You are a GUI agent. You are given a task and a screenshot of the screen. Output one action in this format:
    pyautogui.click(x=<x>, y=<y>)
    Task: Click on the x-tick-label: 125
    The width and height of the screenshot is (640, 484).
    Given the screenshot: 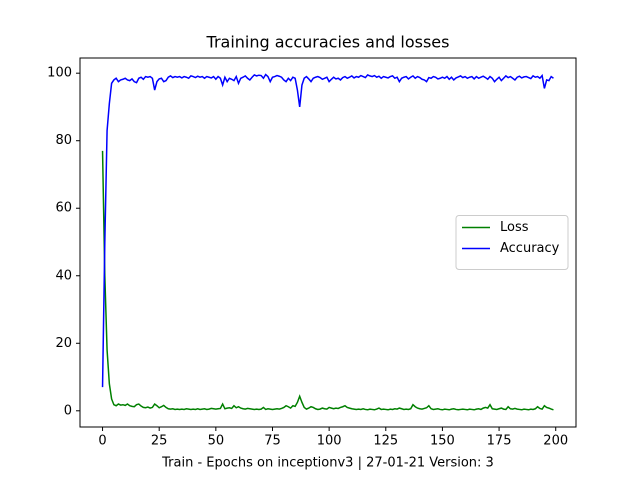 What is the action you would take?
    pyautogui.click(x=385, y=441)
    